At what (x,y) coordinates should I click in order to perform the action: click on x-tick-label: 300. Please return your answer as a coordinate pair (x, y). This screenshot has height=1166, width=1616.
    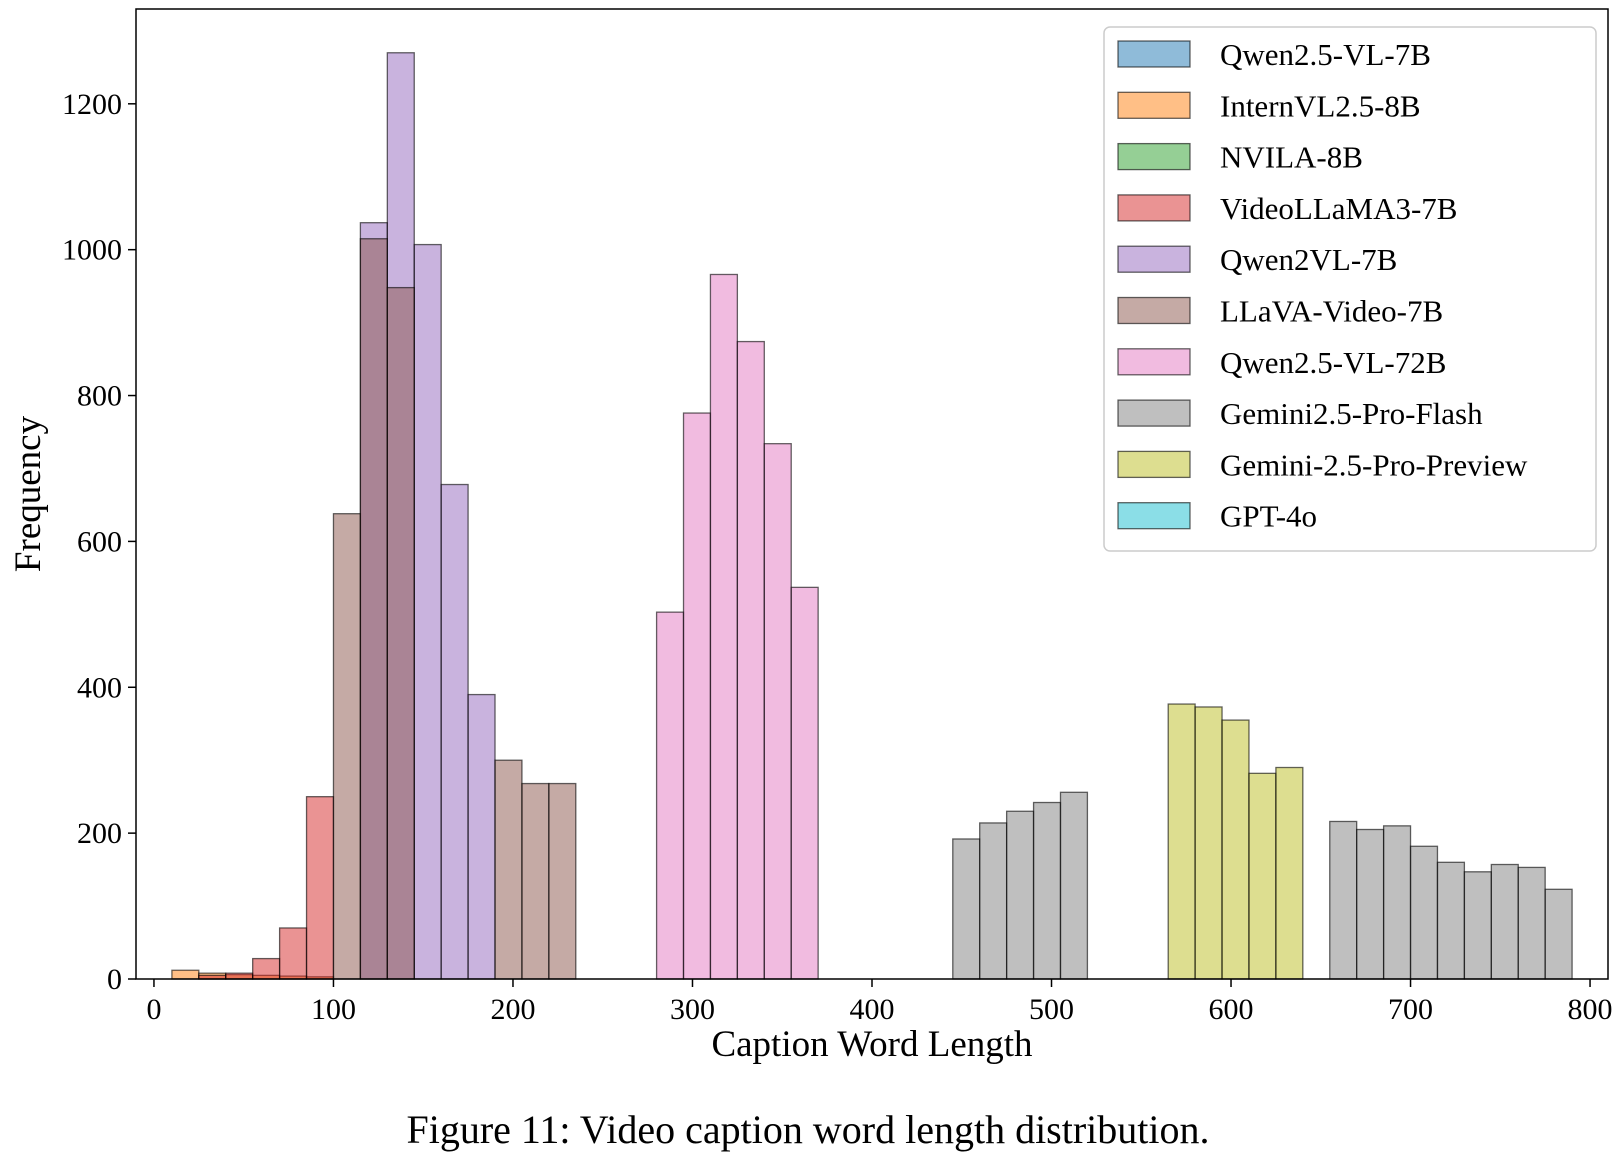
    Looking at the image, I should click on (692, 1009).